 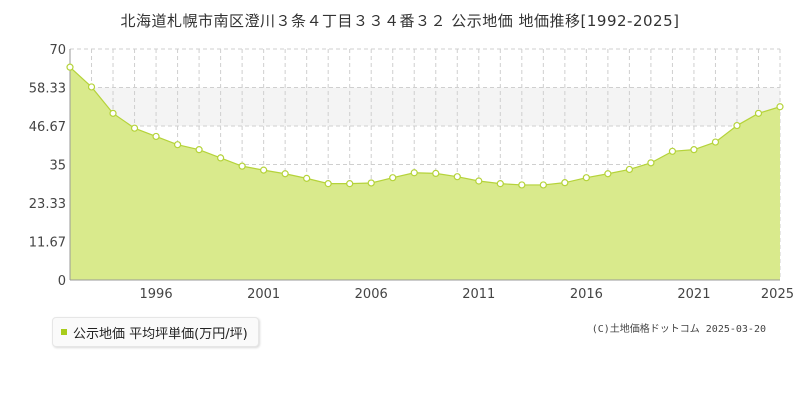 What do you see at coordinates (777, 294) in the screenshot?
I see `x-tick-label: 2025` at bounding box center [777, 294].